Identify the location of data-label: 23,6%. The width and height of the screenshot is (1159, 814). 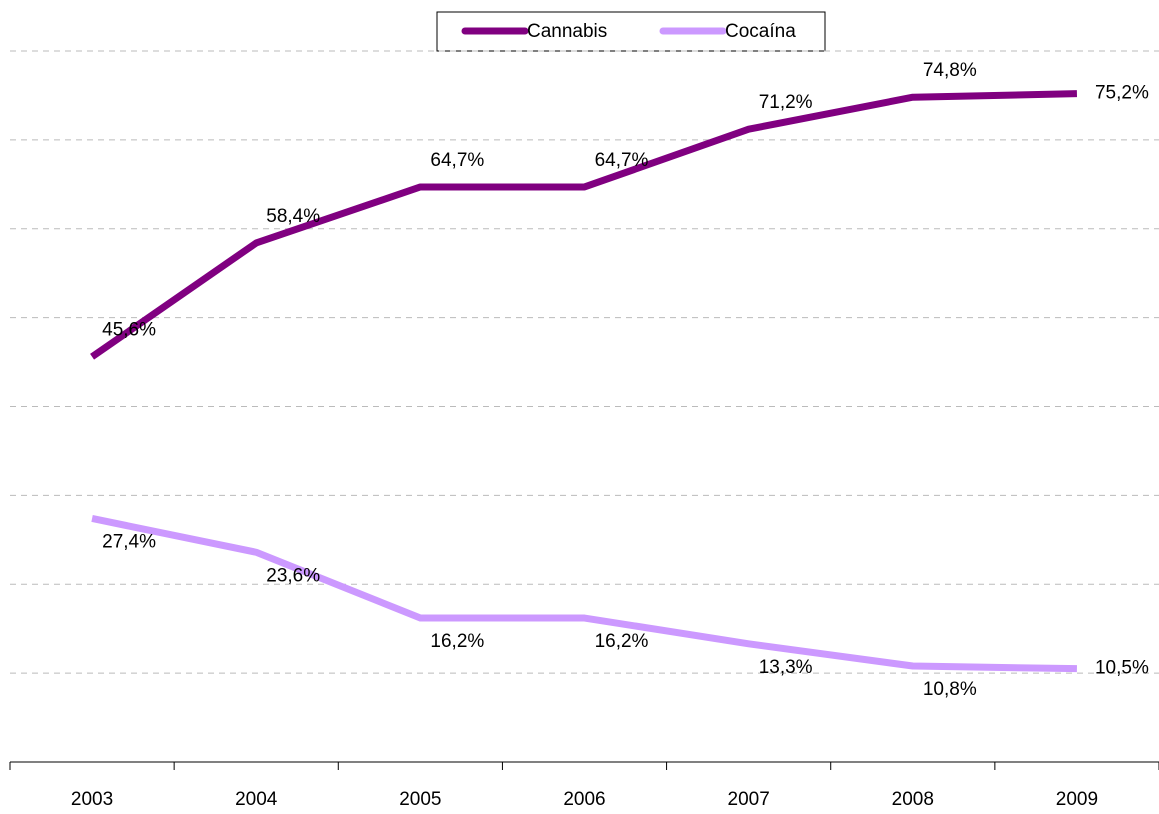
(293, 575).